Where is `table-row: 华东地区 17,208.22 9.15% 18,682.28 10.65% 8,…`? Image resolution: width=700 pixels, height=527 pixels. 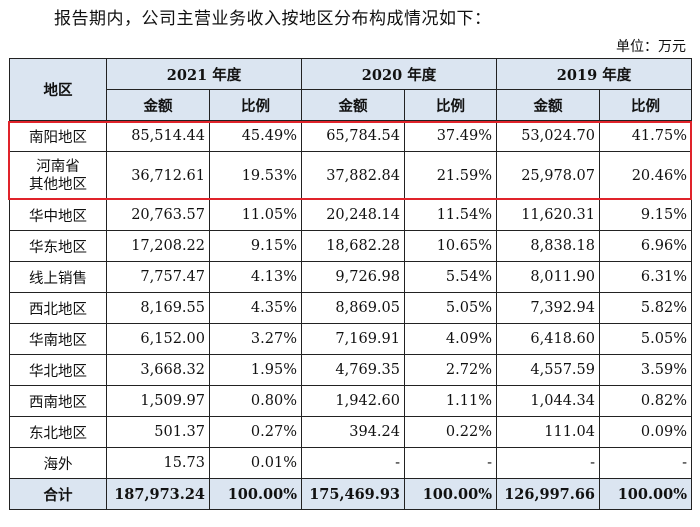 table-row: 华东地区 17,208.22 9.15% 18,682.28 10.65% 8,… is located at coordinates (350, 246).